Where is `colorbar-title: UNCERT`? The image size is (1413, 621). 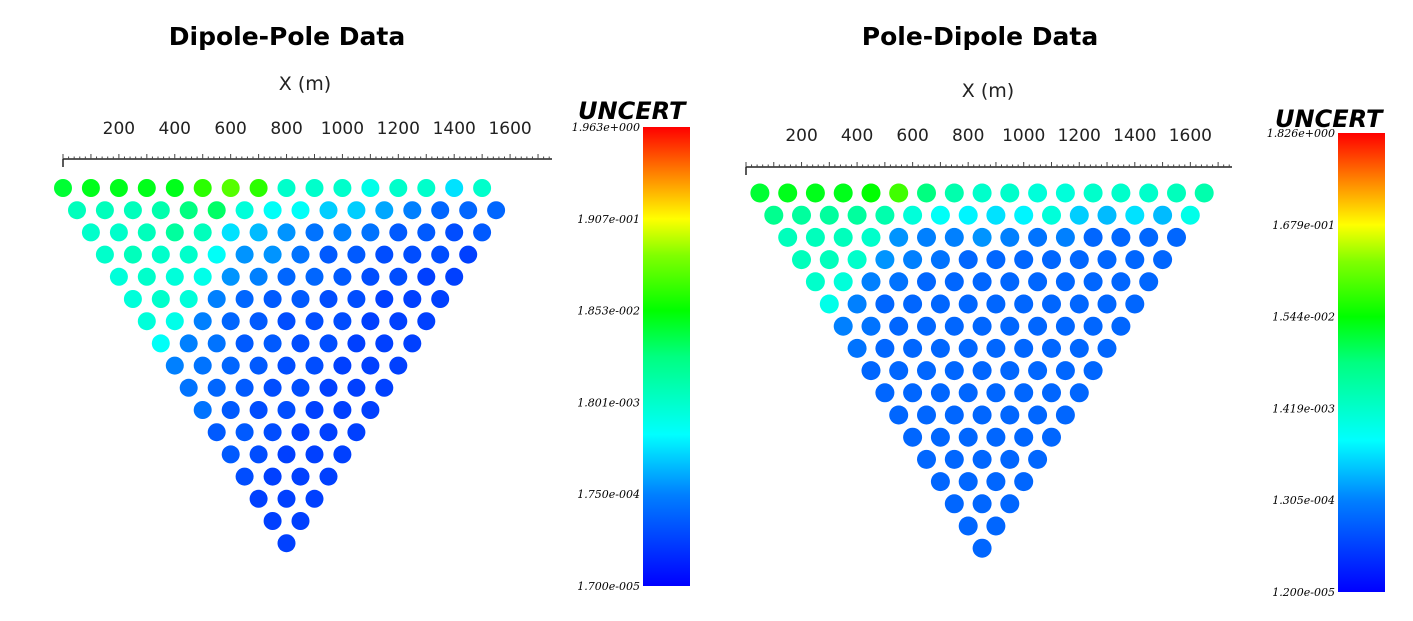
colorbar-title: UNCERT is located at coordinates (632, 111).